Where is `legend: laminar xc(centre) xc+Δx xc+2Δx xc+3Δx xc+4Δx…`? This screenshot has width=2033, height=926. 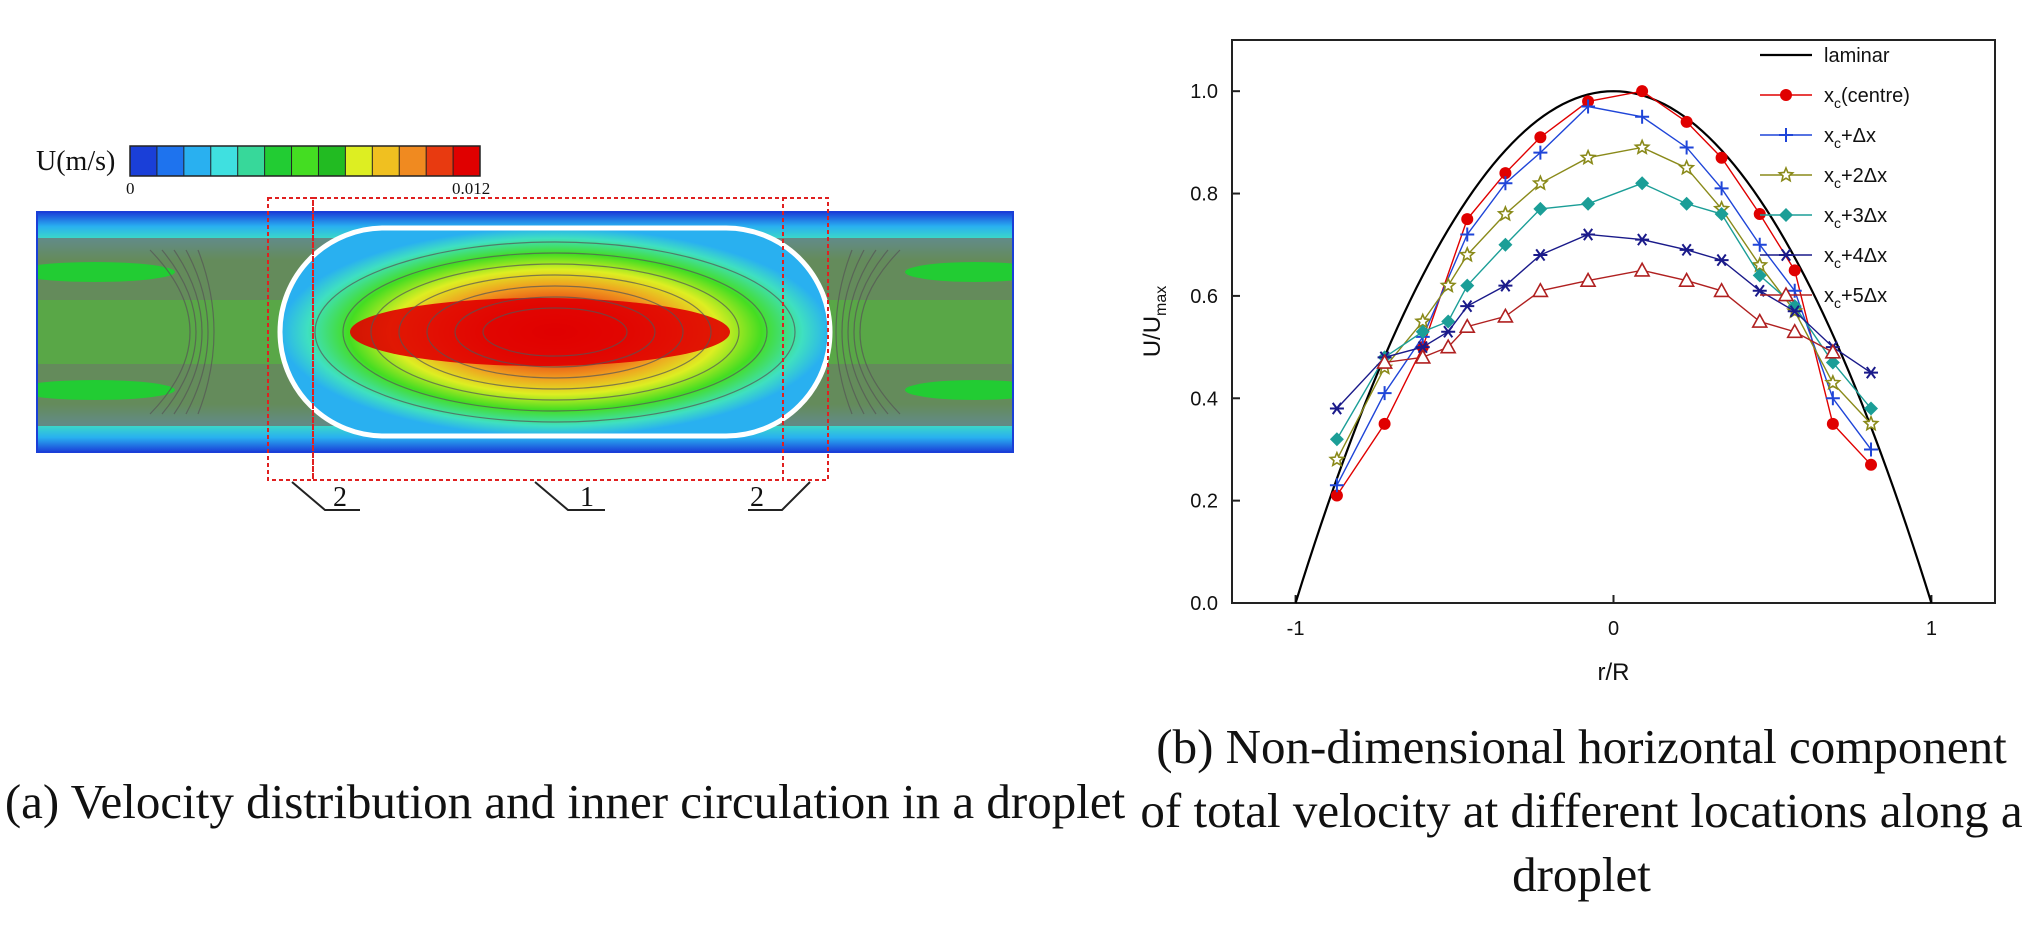
legend: laminar xc(centre) xc+Δx xc+2Δx xc+3Δx xc+4Δx… is located at coordinates (1835, 178).